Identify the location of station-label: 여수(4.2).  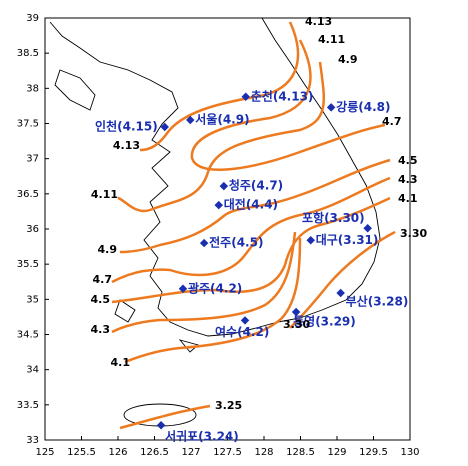
(242, 331).